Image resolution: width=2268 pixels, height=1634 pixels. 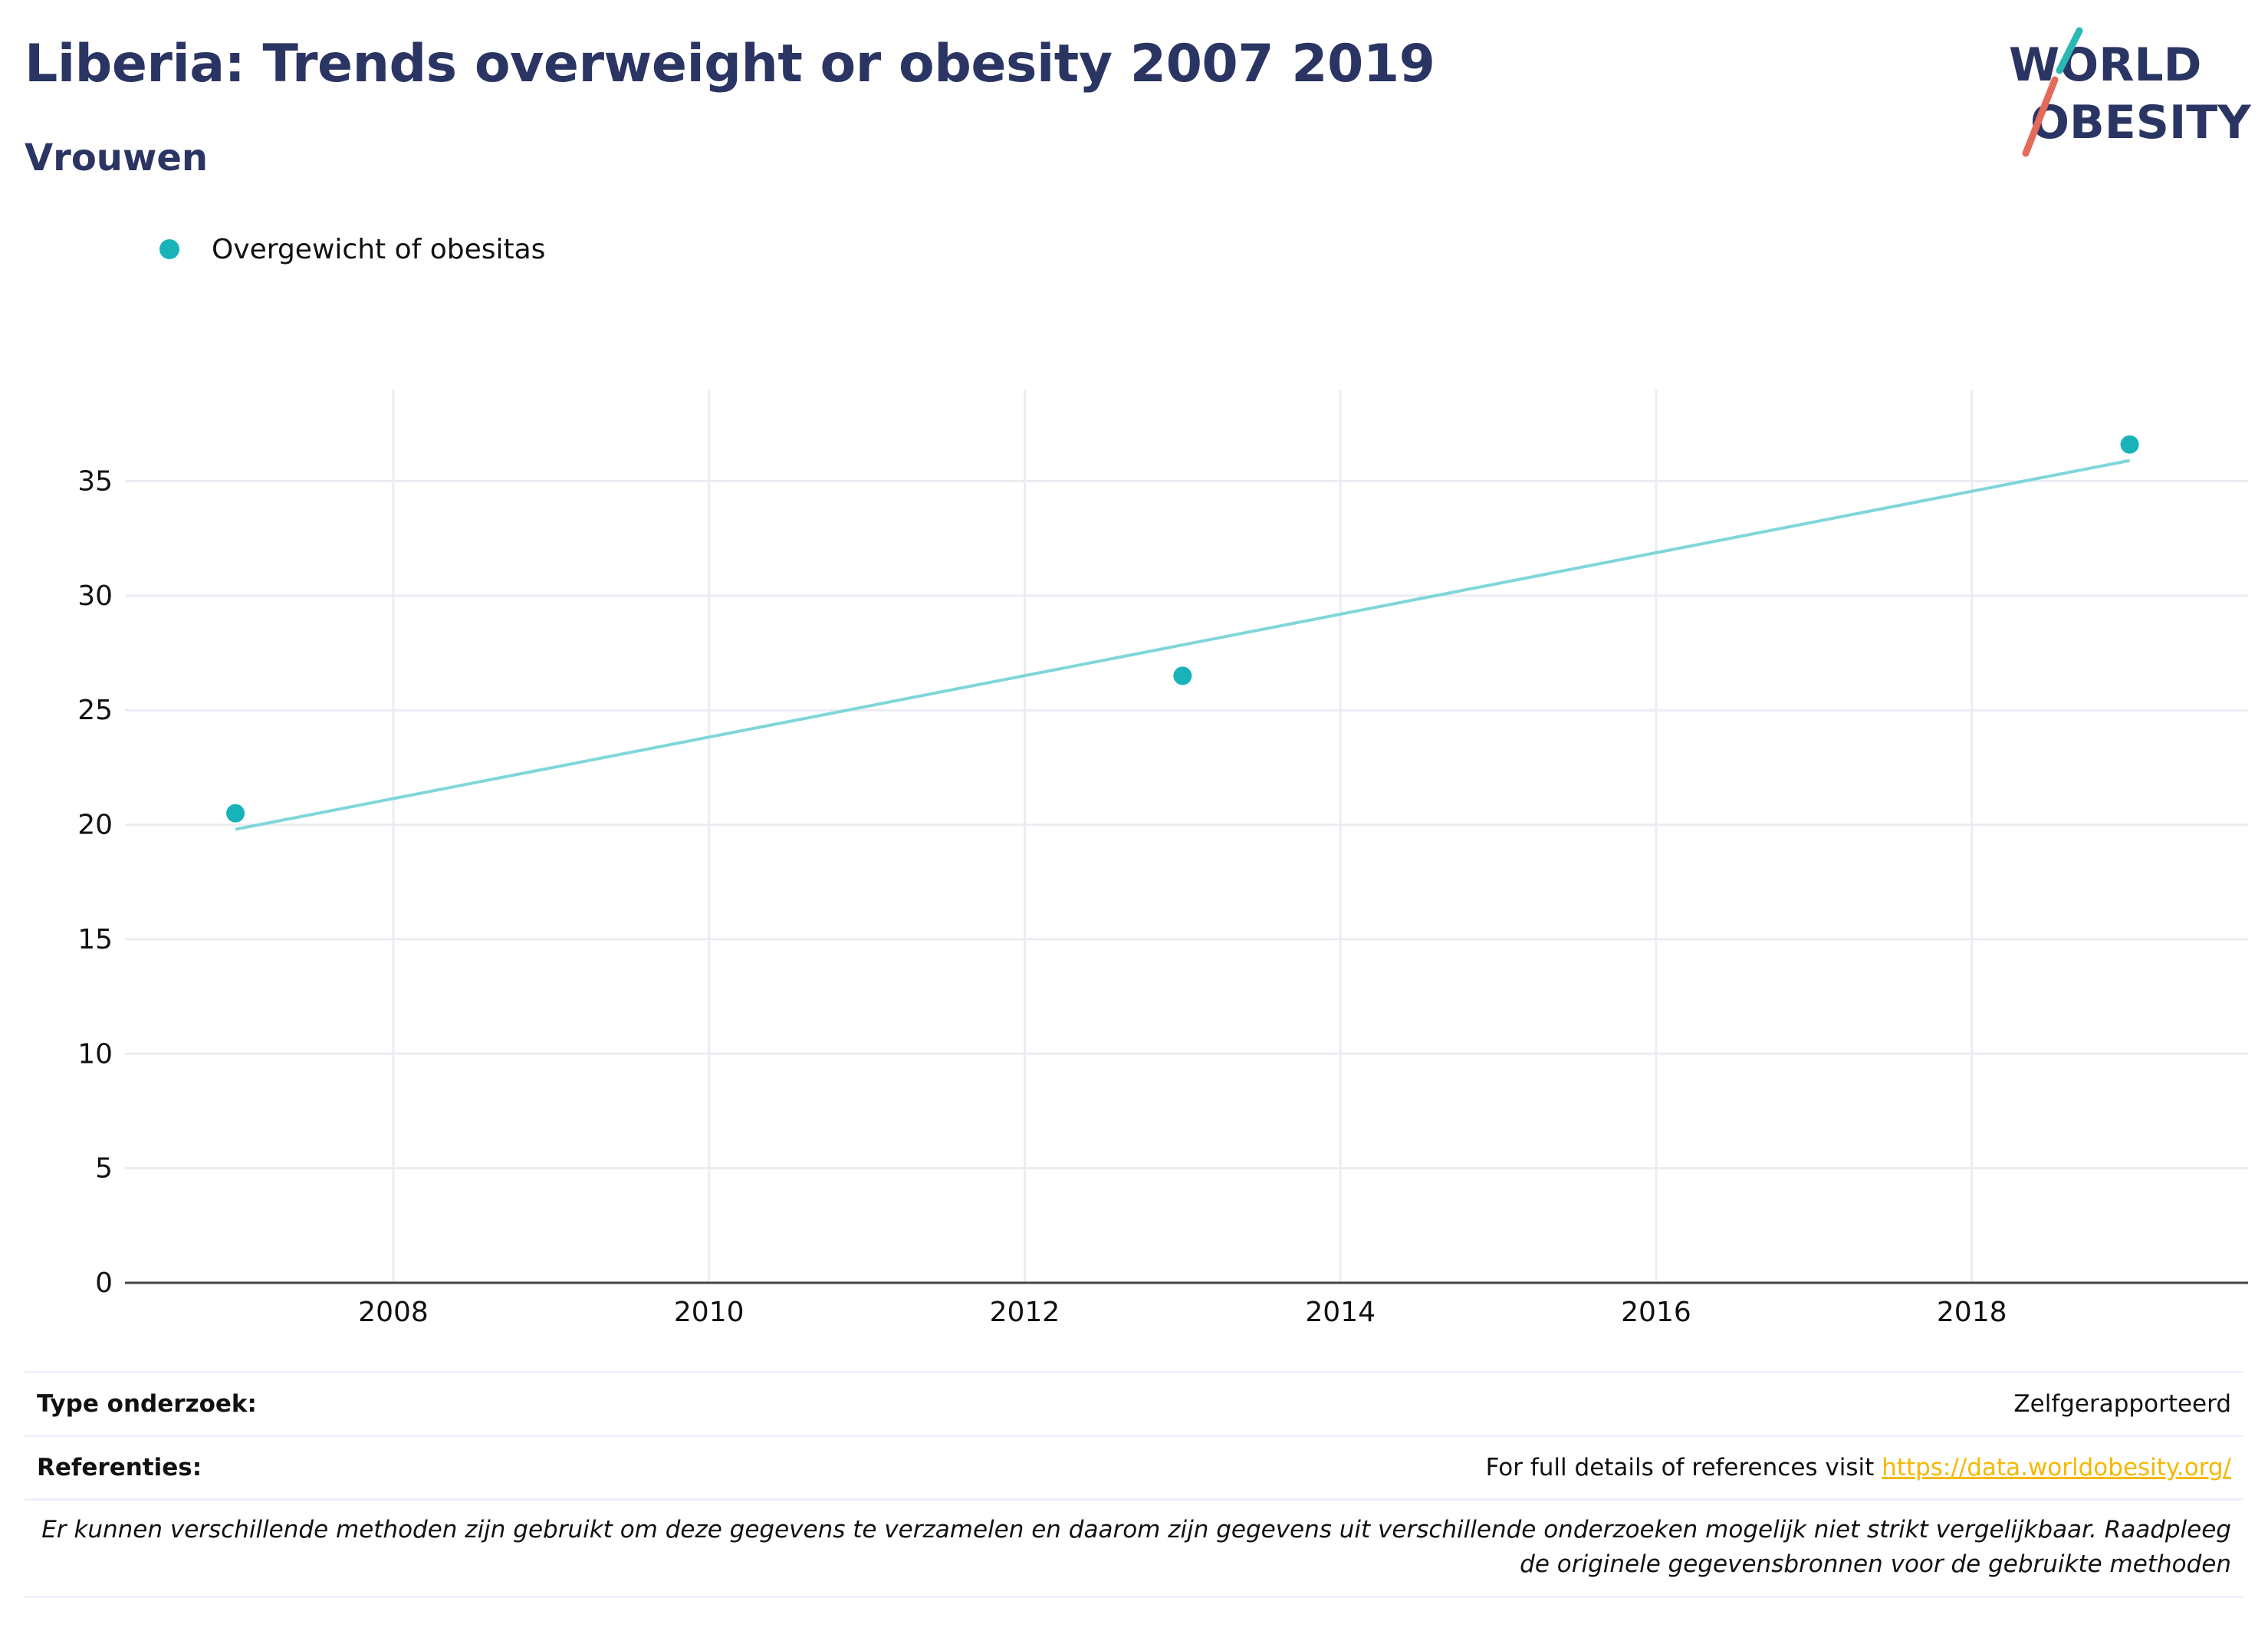 What do you see at coordinates (2105, 65) in the screenshot?
I see `svg-text: WORLD` at bounding box center [2105, 65].